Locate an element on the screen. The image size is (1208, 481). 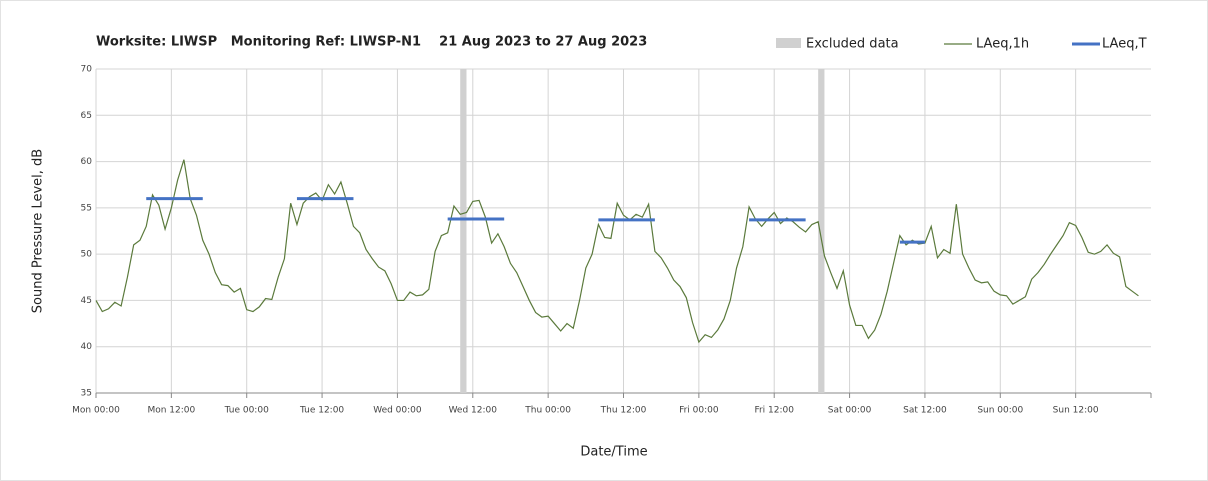
y-axis-label: Sound Pressure Level, dB is located at coordinates (38, 231).